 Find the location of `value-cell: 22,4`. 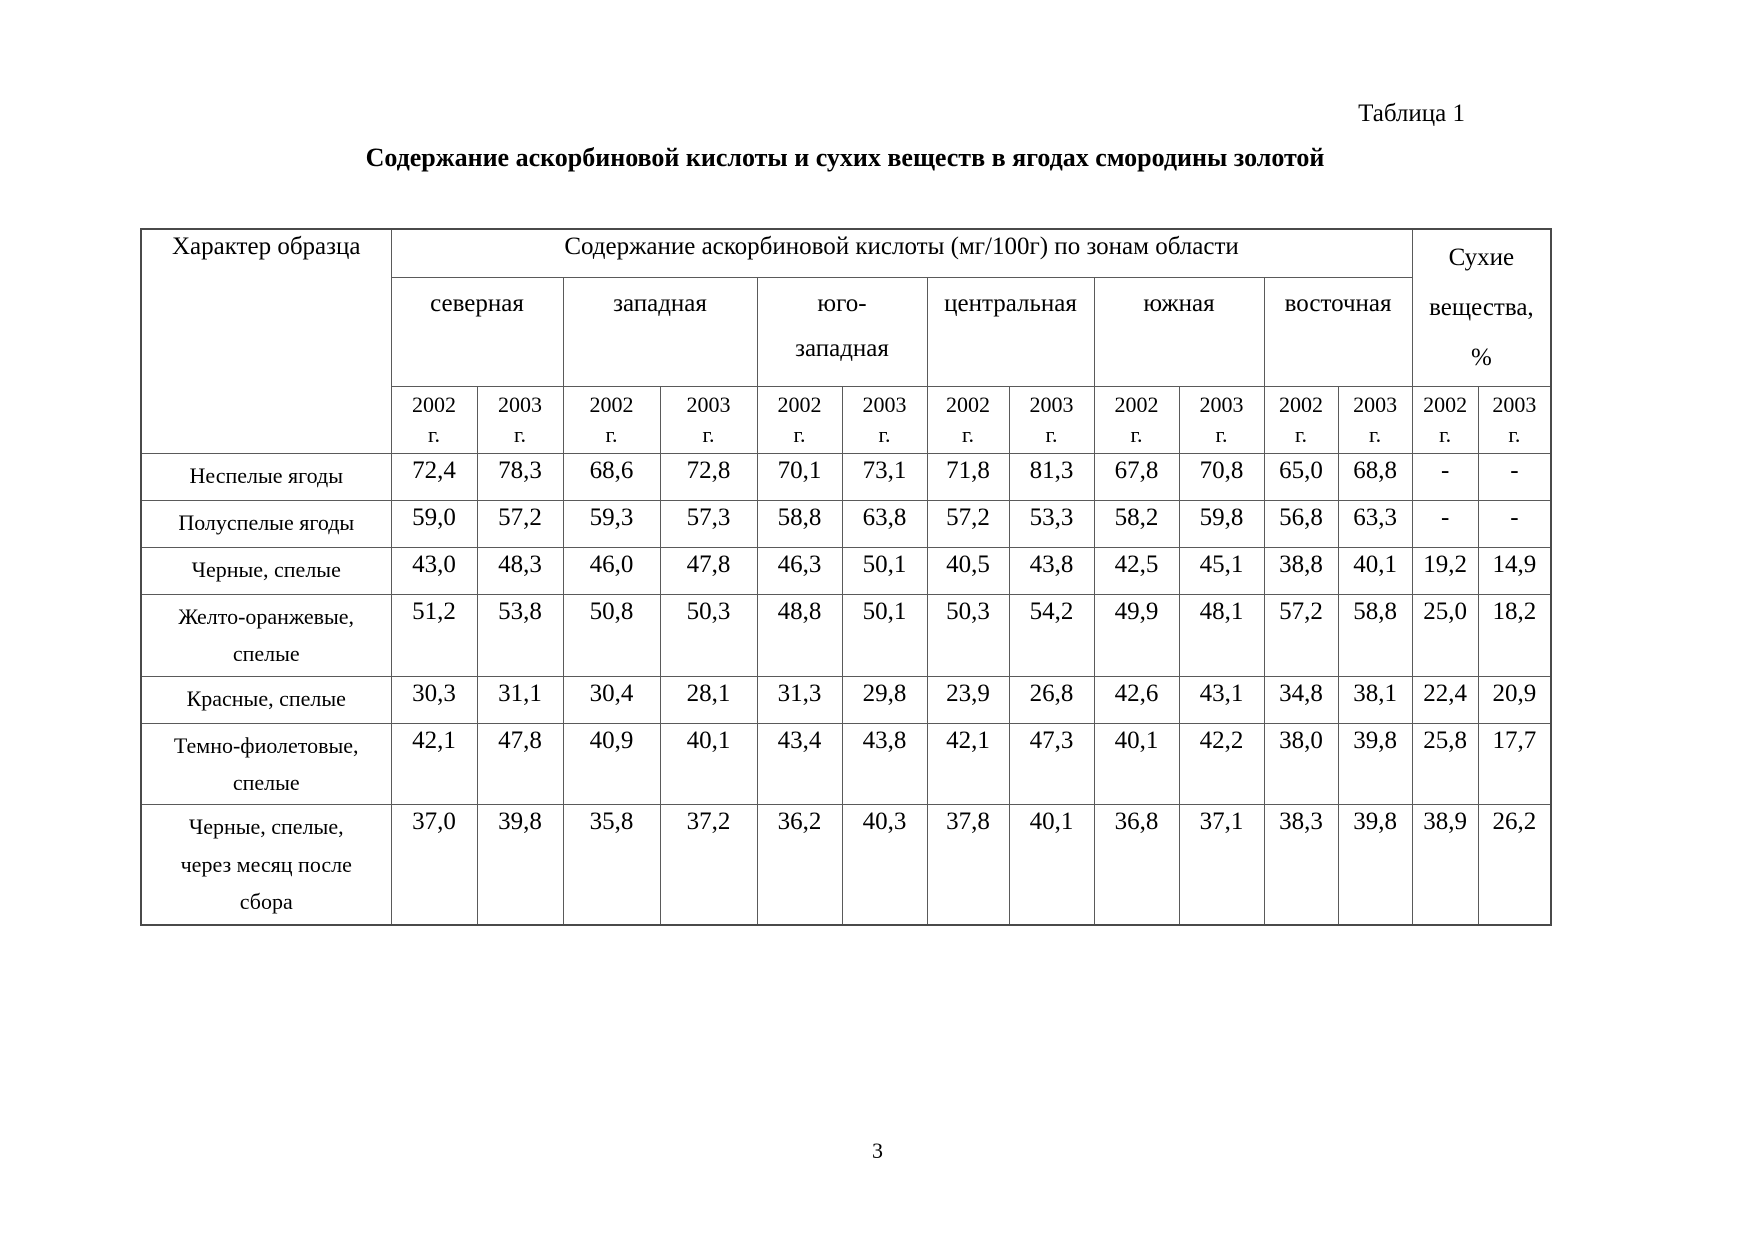

value-cell: 22,4 is located at coordinates (1445, 699).